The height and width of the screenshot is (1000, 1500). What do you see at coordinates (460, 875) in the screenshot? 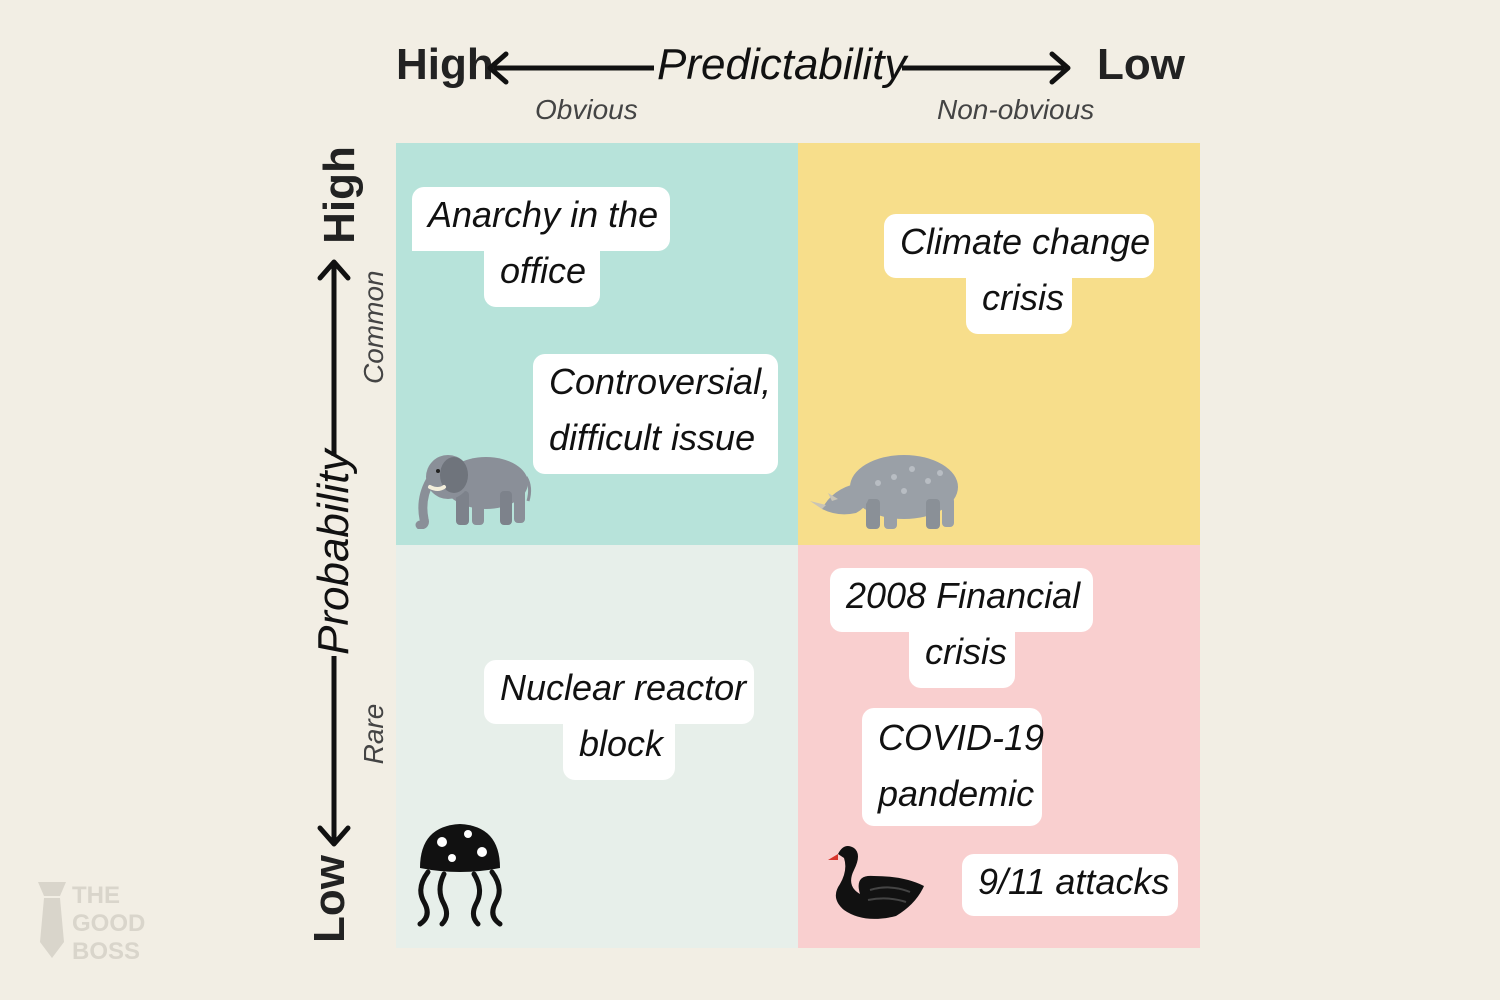
I see `jellyfish-icon` at bounding box center [460, 875].